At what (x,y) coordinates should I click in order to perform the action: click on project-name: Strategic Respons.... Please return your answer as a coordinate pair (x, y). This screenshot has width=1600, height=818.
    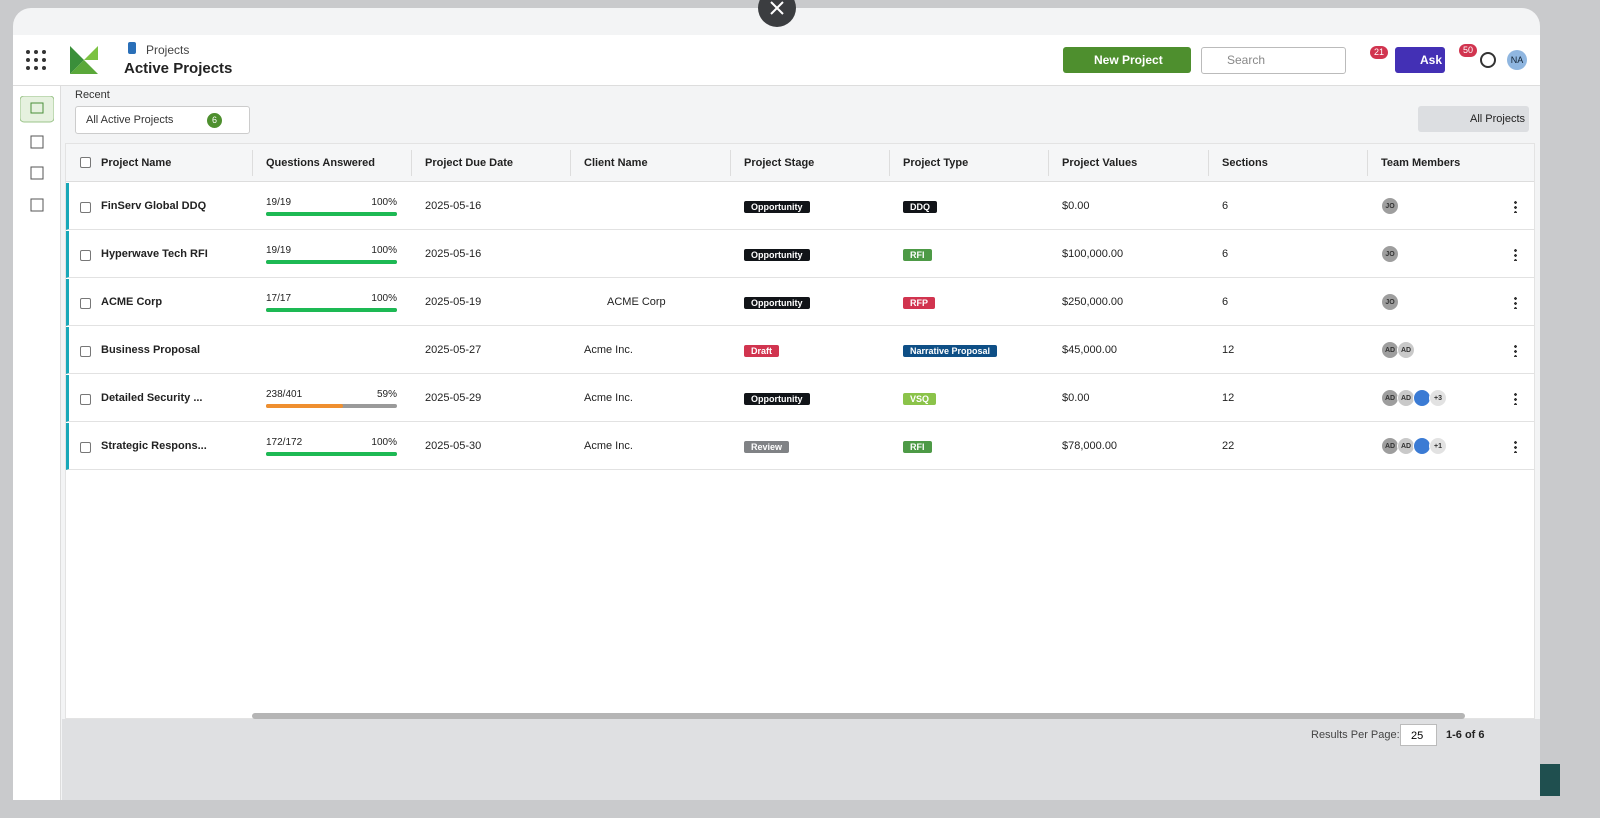
    Looking at the image, I should click on (154, 446).